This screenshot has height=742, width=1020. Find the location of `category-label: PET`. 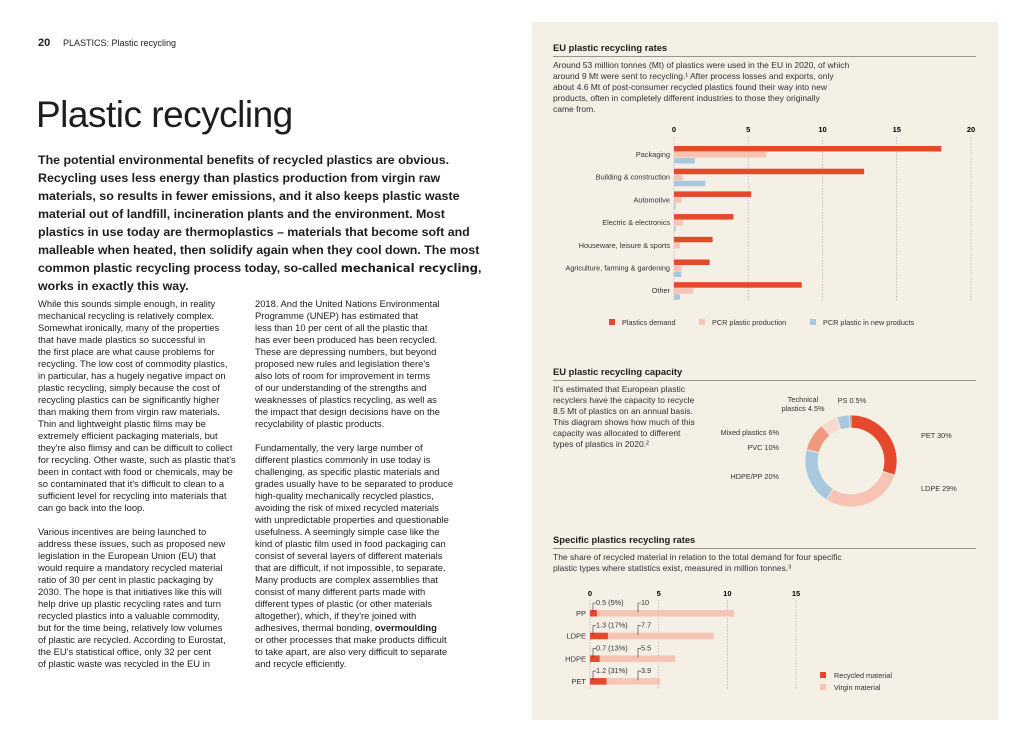

category-label: PET is located at coordinates (578, 681).